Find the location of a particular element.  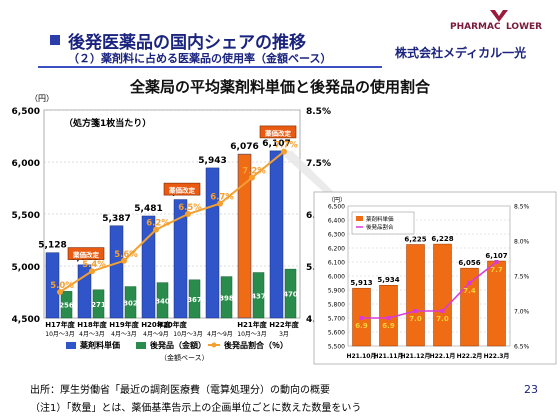

legend-share: 後発品割合（％） is located at coordinates (256, 345).